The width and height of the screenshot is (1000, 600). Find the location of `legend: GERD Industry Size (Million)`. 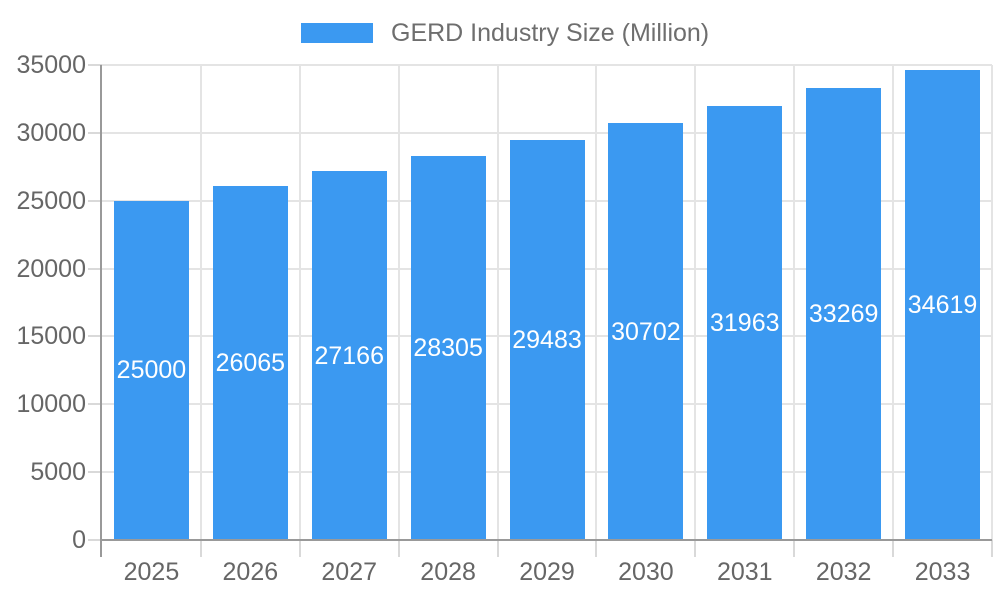

legend: GERD Industry Size (Million) is located at coordinates (505, 33).